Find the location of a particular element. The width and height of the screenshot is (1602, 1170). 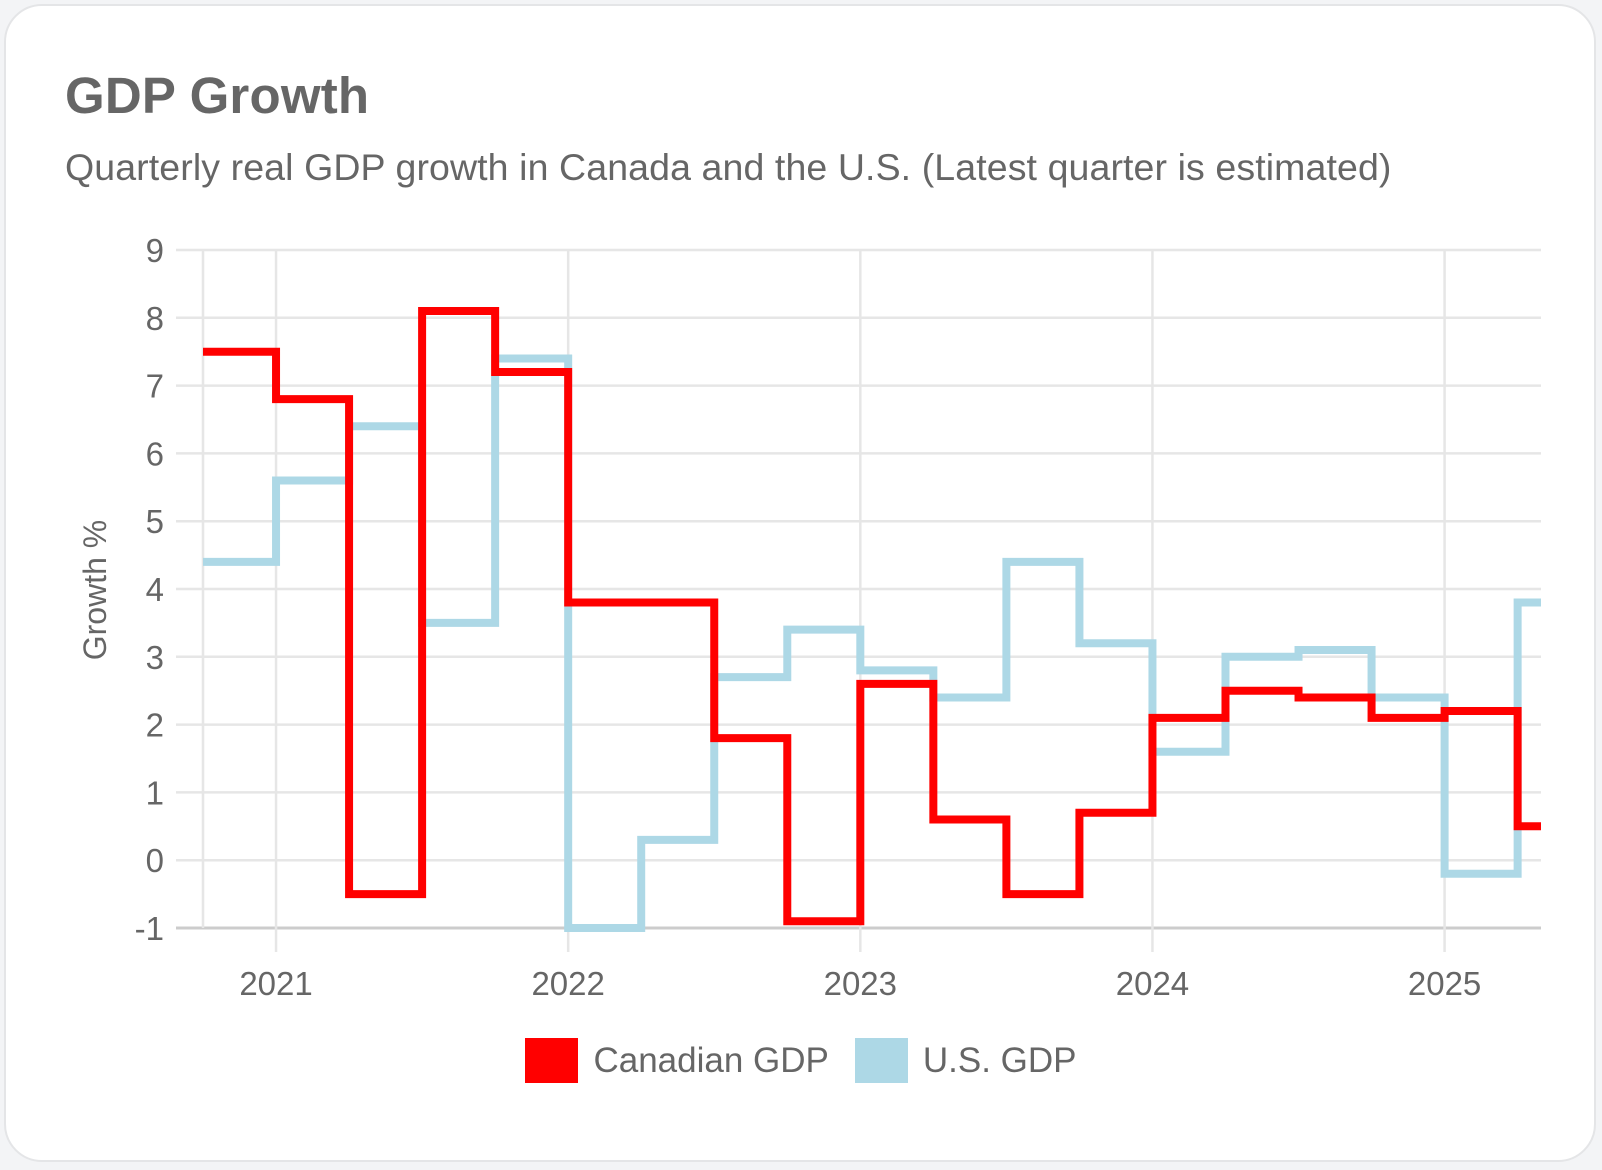

legend-item-us-gdp: U.S. GDP is located at coordinates (965, 1060).